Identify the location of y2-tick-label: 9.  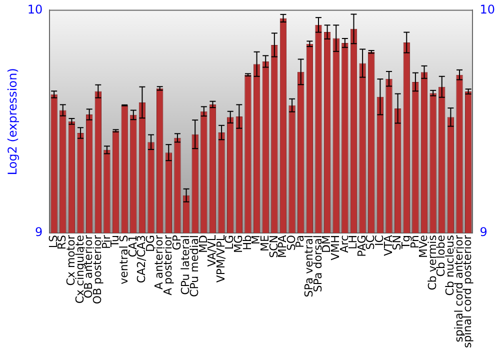
(484, 232).